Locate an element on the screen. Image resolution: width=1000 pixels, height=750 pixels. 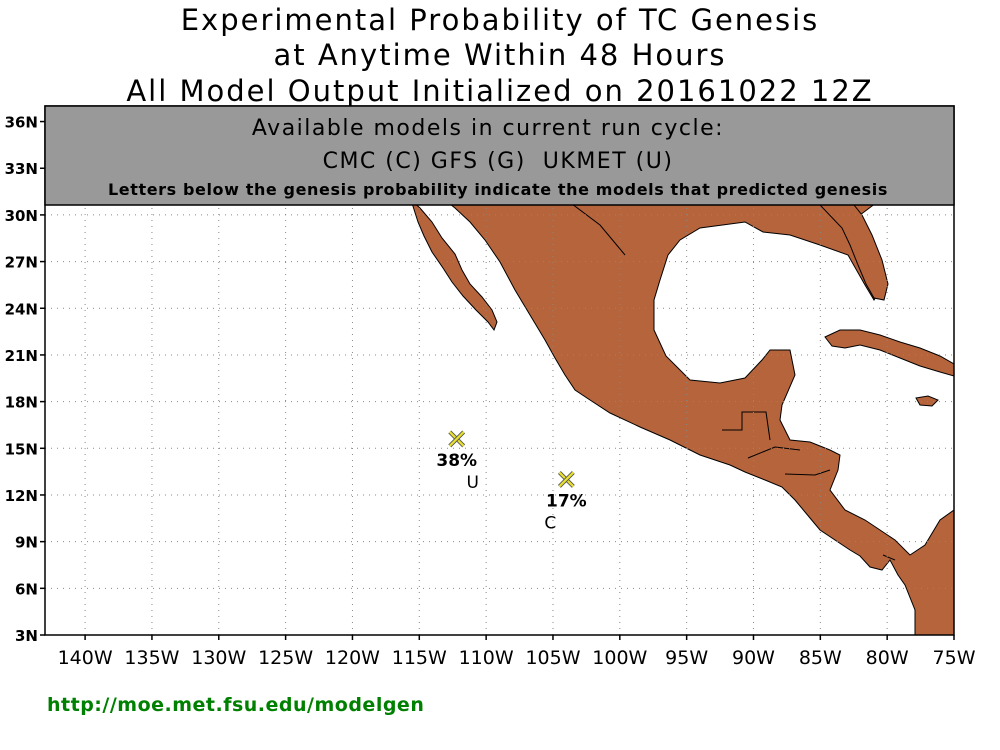
lon-label-75W: 75W is located at coordinates (954, 658).